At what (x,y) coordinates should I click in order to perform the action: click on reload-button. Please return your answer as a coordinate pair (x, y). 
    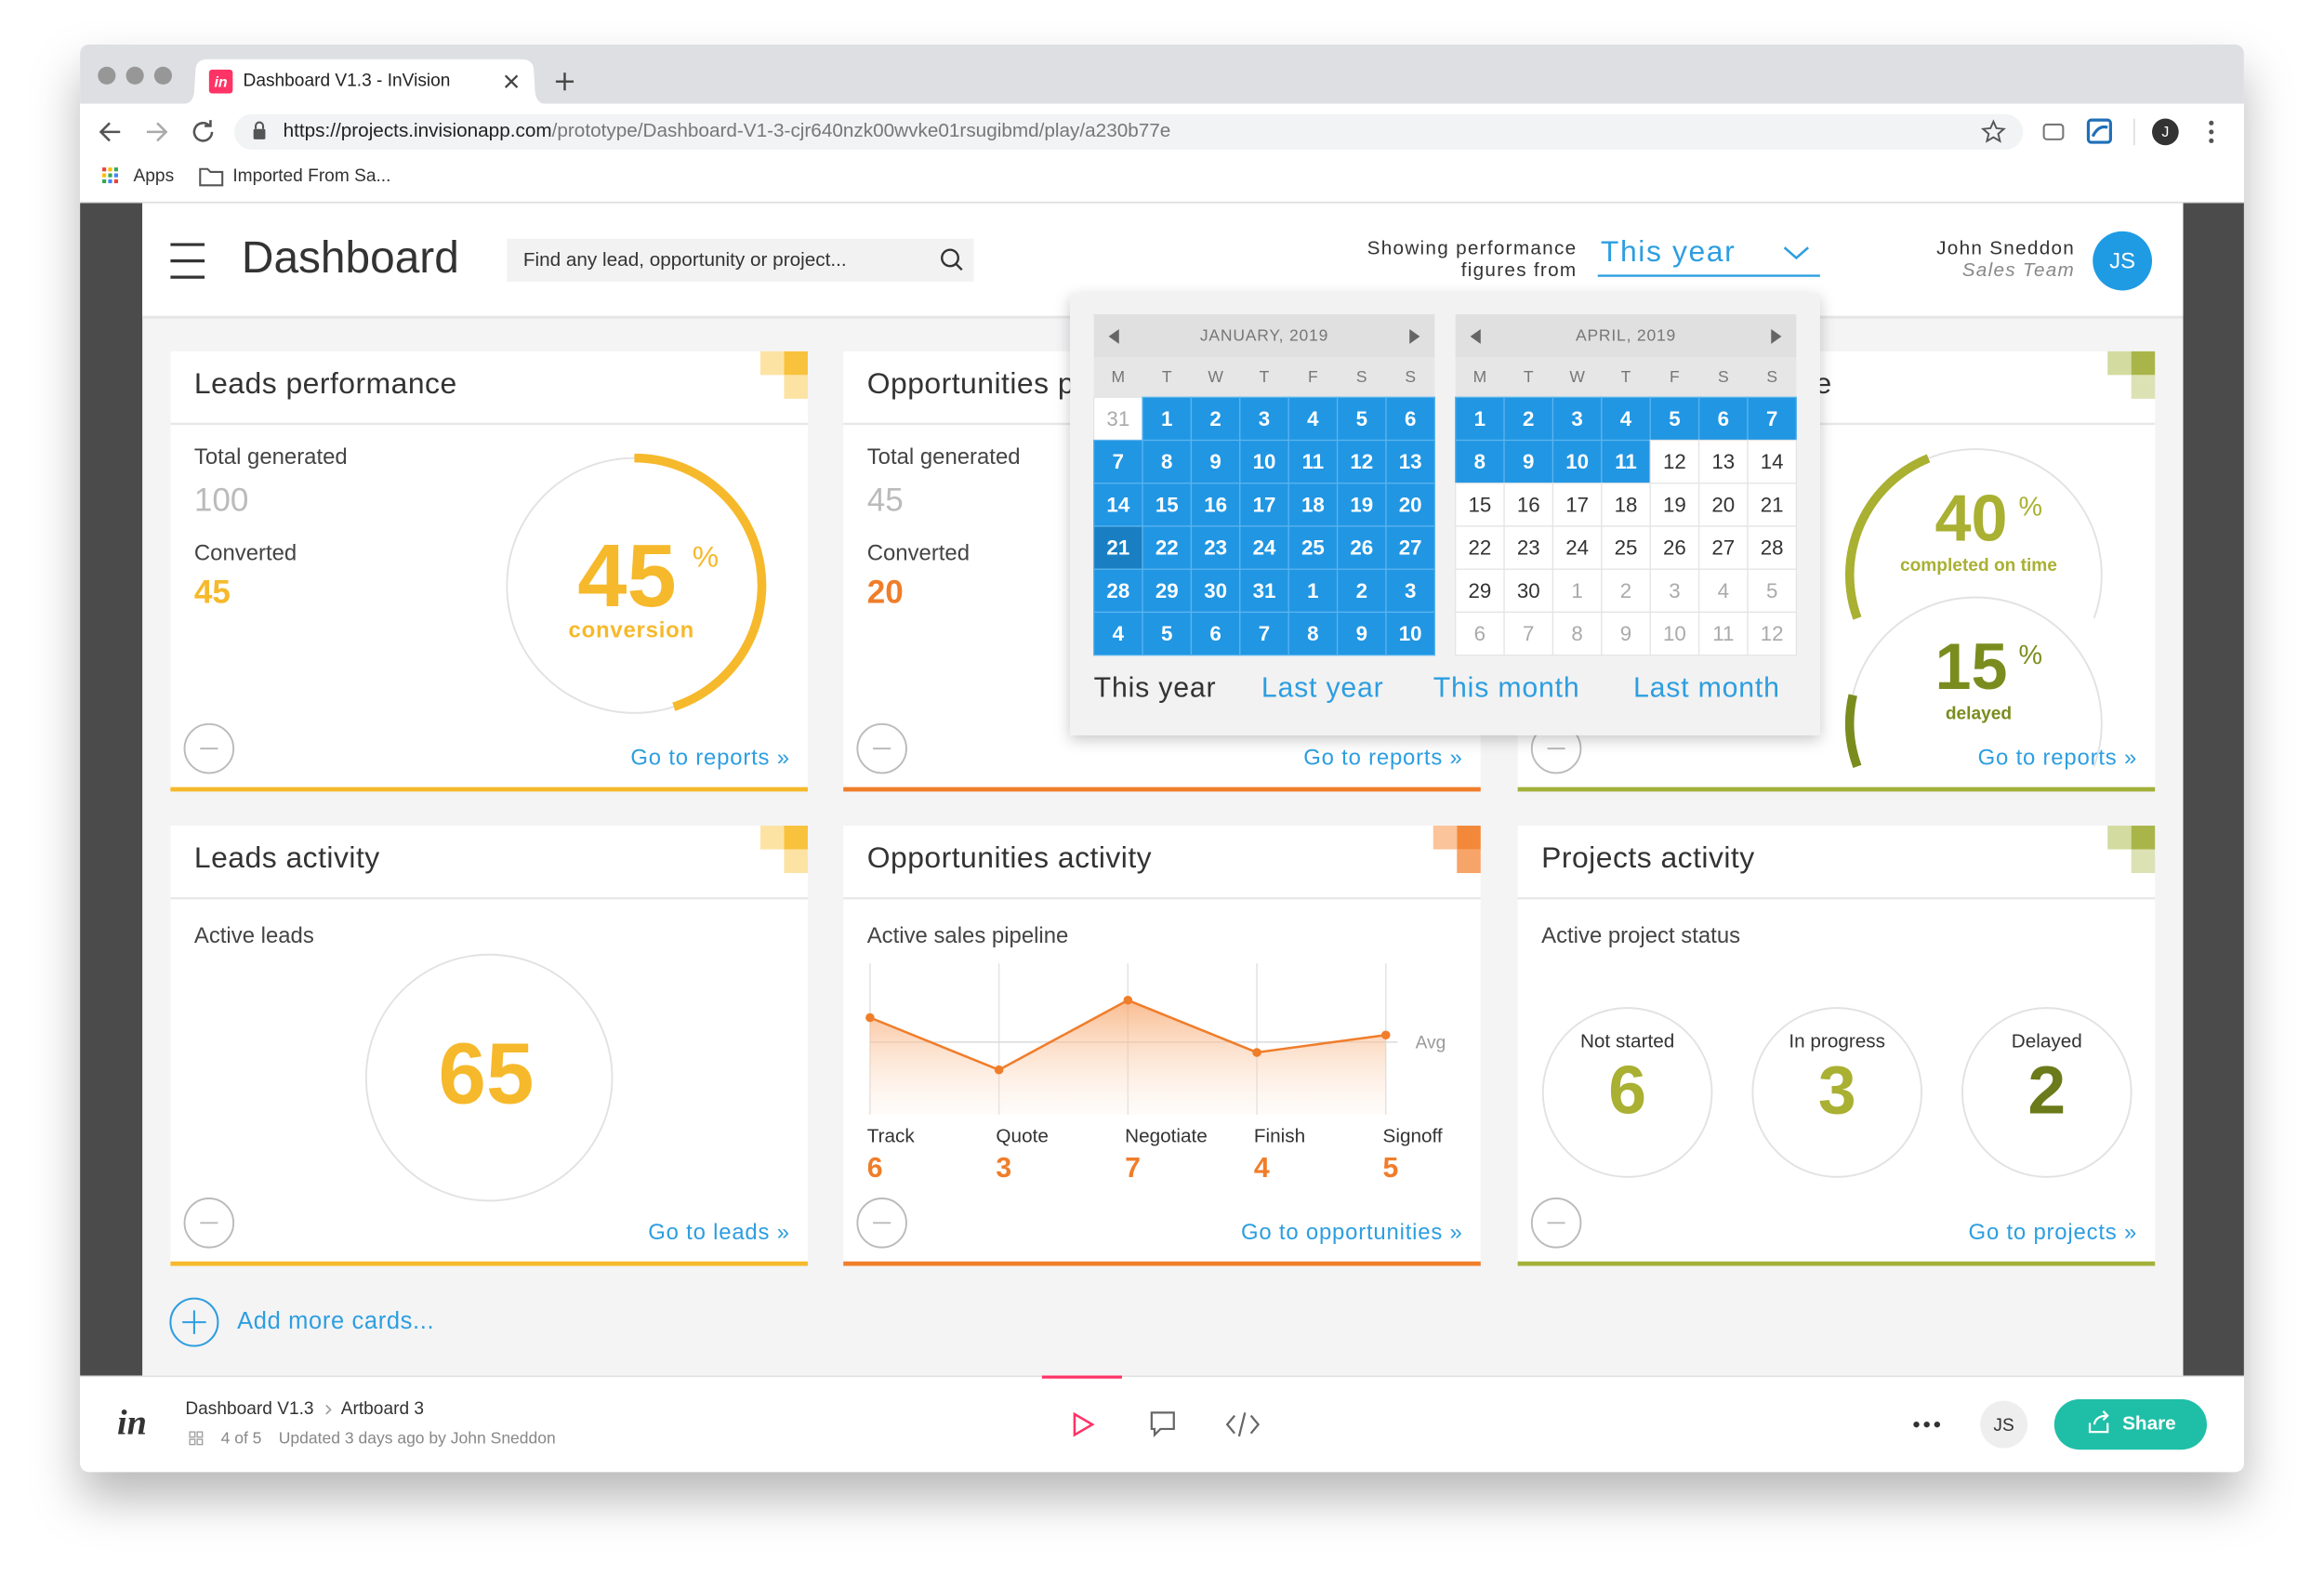
    Looking at the image, I should click on (203, 131).